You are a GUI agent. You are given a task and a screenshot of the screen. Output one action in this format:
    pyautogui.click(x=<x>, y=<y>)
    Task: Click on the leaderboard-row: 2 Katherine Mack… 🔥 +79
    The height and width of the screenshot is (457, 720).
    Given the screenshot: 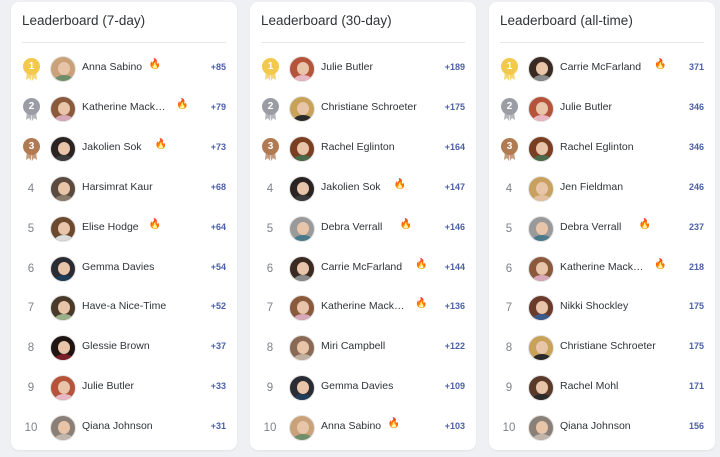 What is the action you would take?
    pyautogui.click(x=124, y=109)
    